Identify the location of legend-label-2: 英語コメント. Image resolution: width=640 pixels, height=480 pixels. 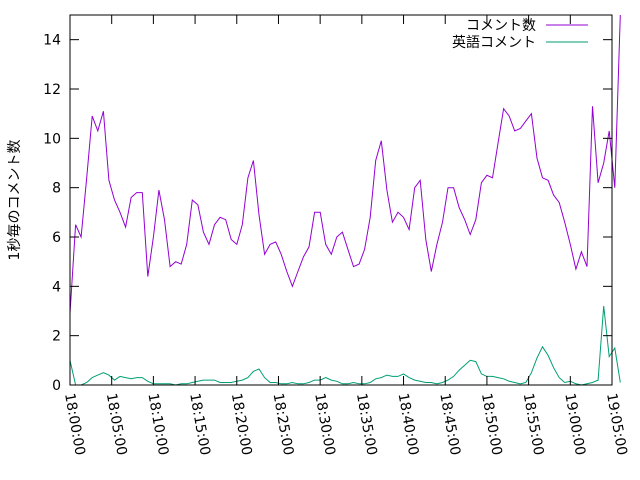
(494, 42).